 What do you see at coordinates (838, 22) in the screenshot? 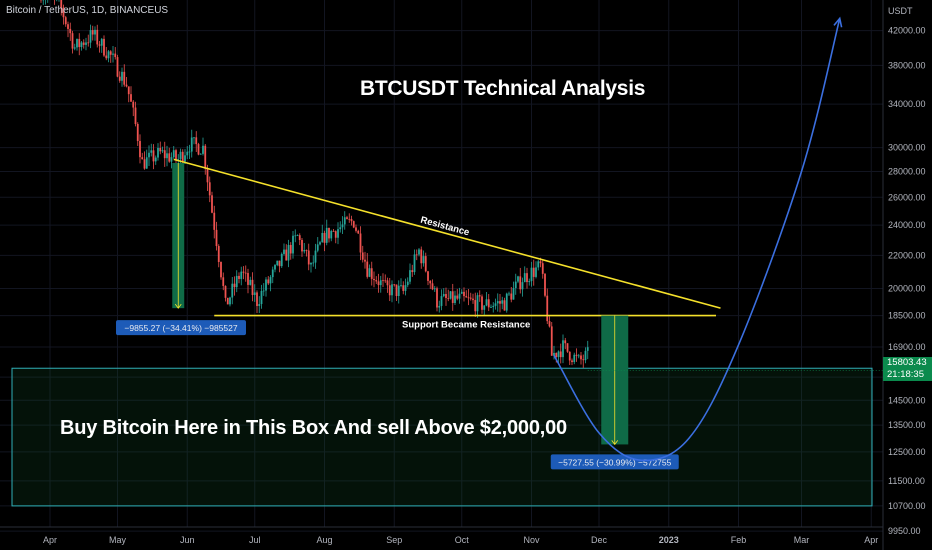
I see `projection-arrowhead` at bounding box center [838, 22].